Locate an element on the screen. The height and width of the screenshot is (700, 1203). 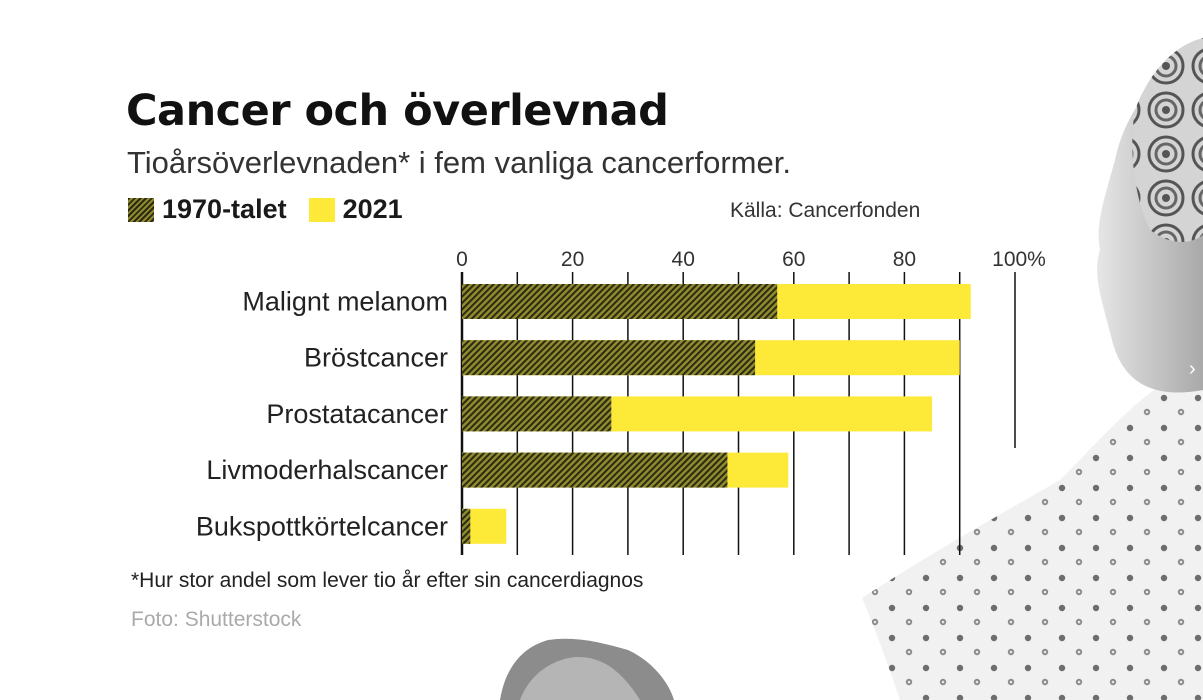
legend-item-2021: 2021 is located at coordinates (355, 209).